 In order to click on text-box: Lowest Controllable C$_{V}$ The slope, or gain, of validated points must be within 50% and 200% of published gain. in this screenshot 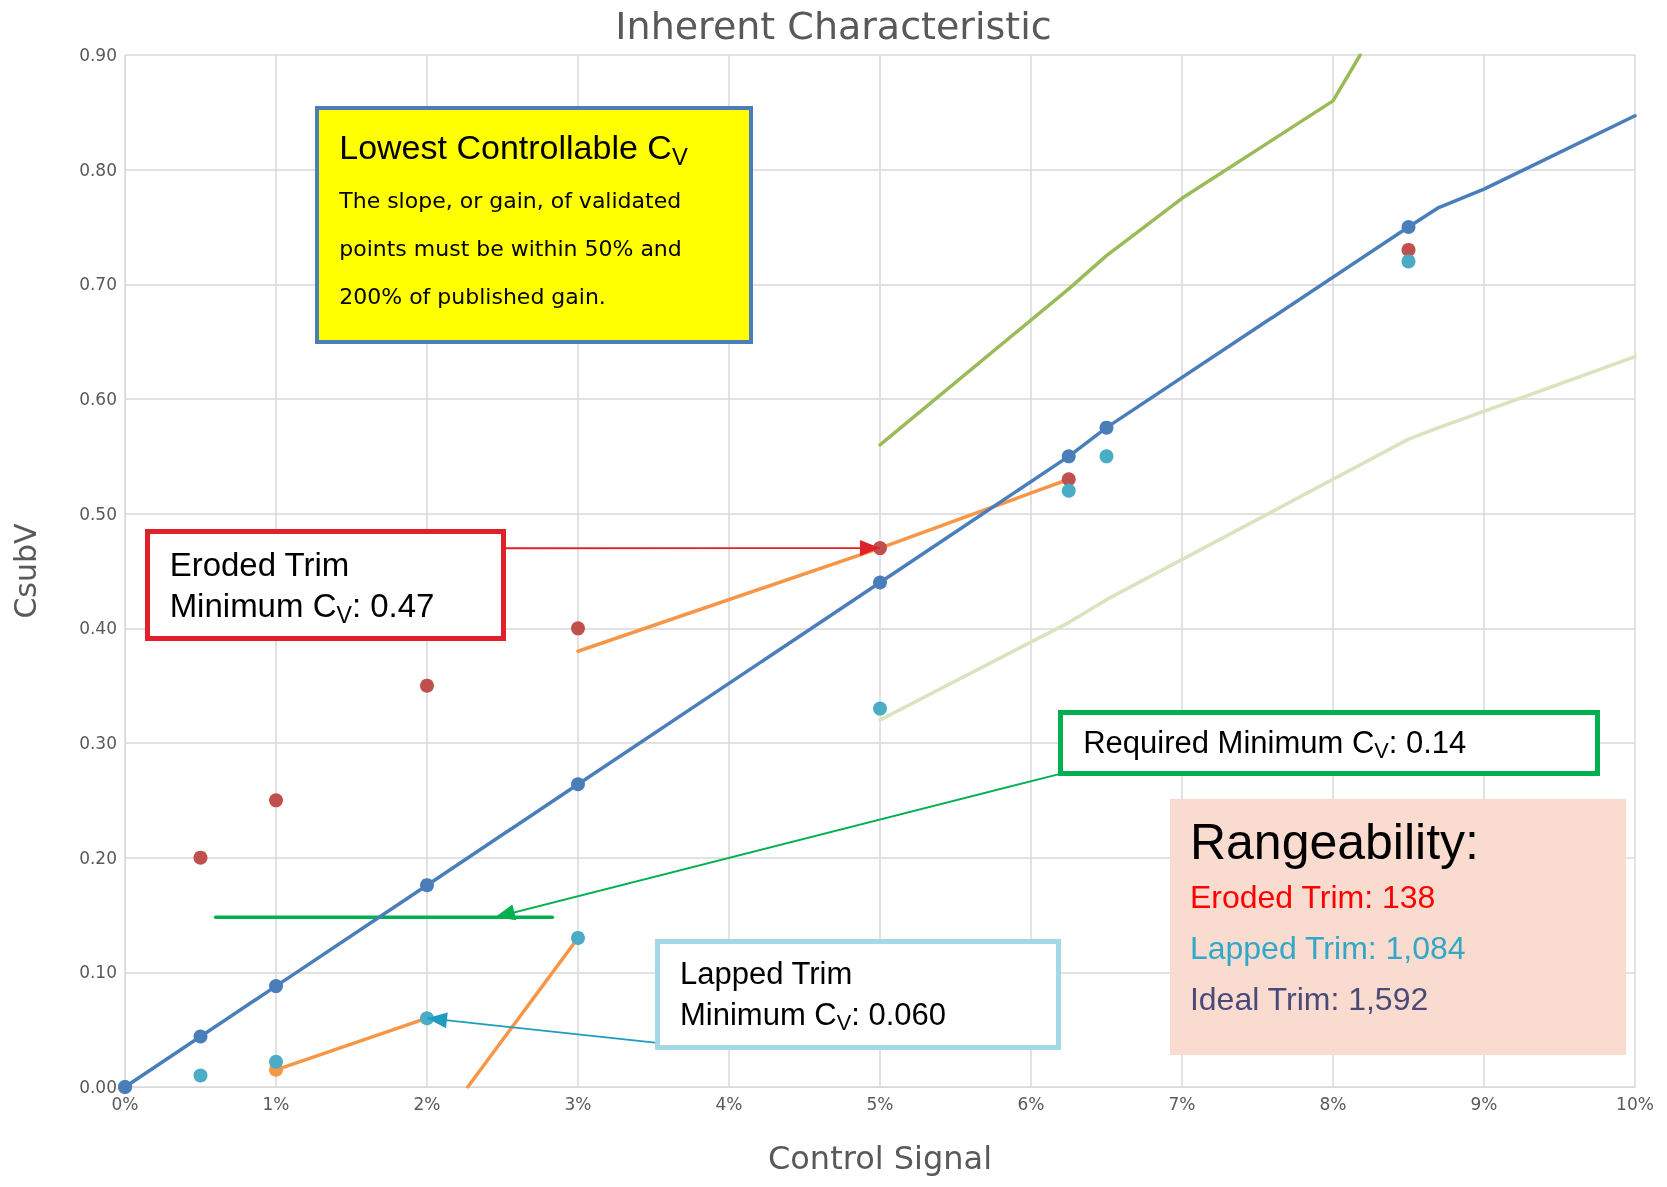, I will do `click(534, 224)`.